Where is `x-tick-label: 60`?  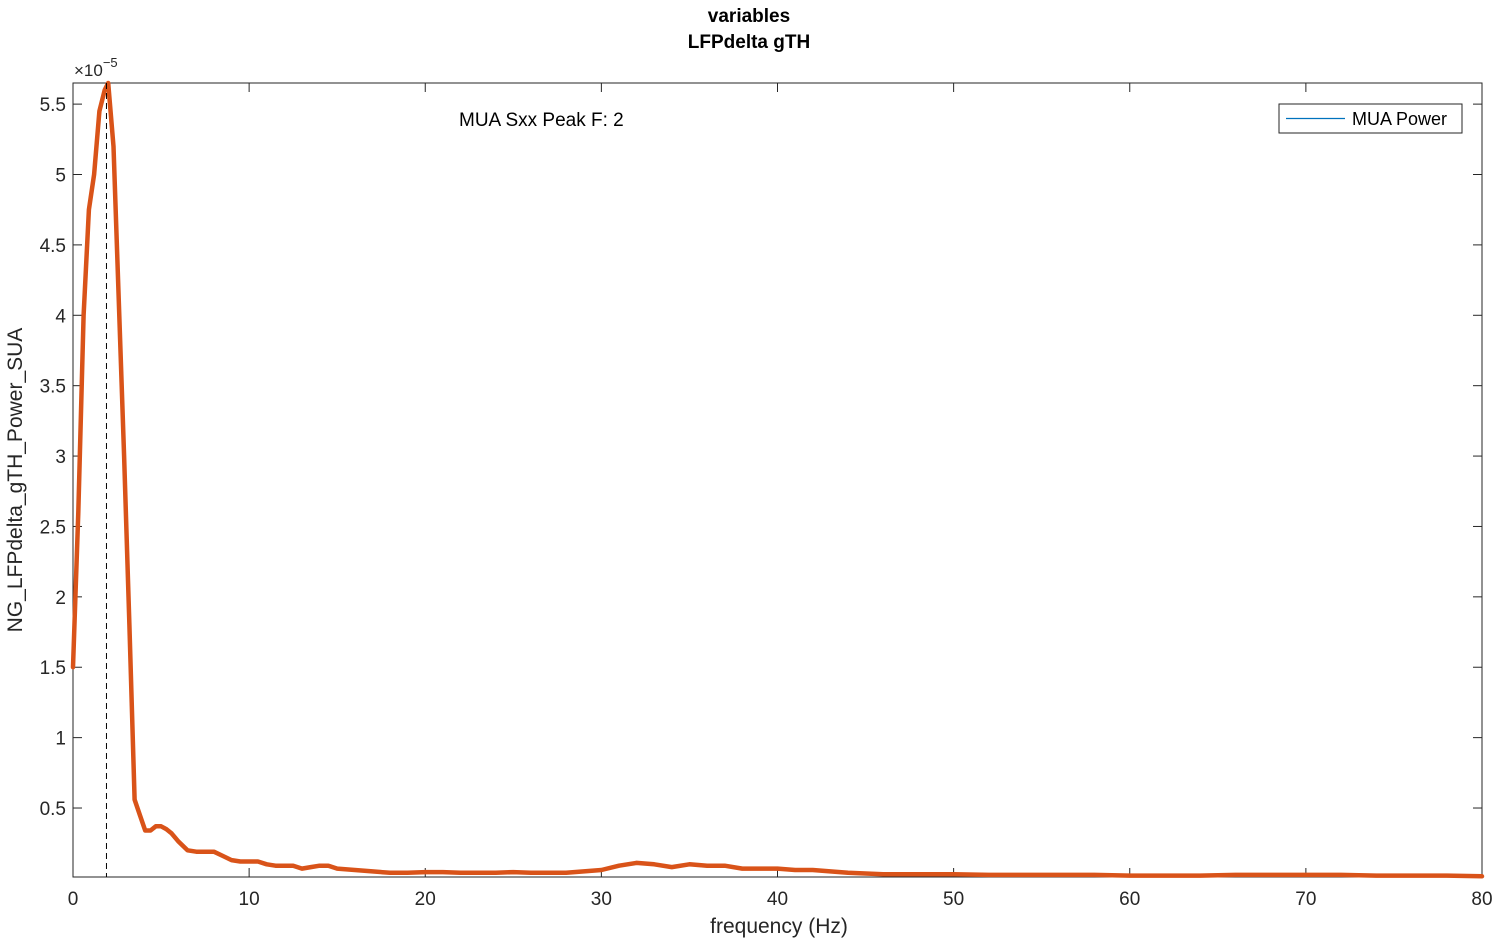
x-tick-label: 60 is located at coordinates (1129, 899).